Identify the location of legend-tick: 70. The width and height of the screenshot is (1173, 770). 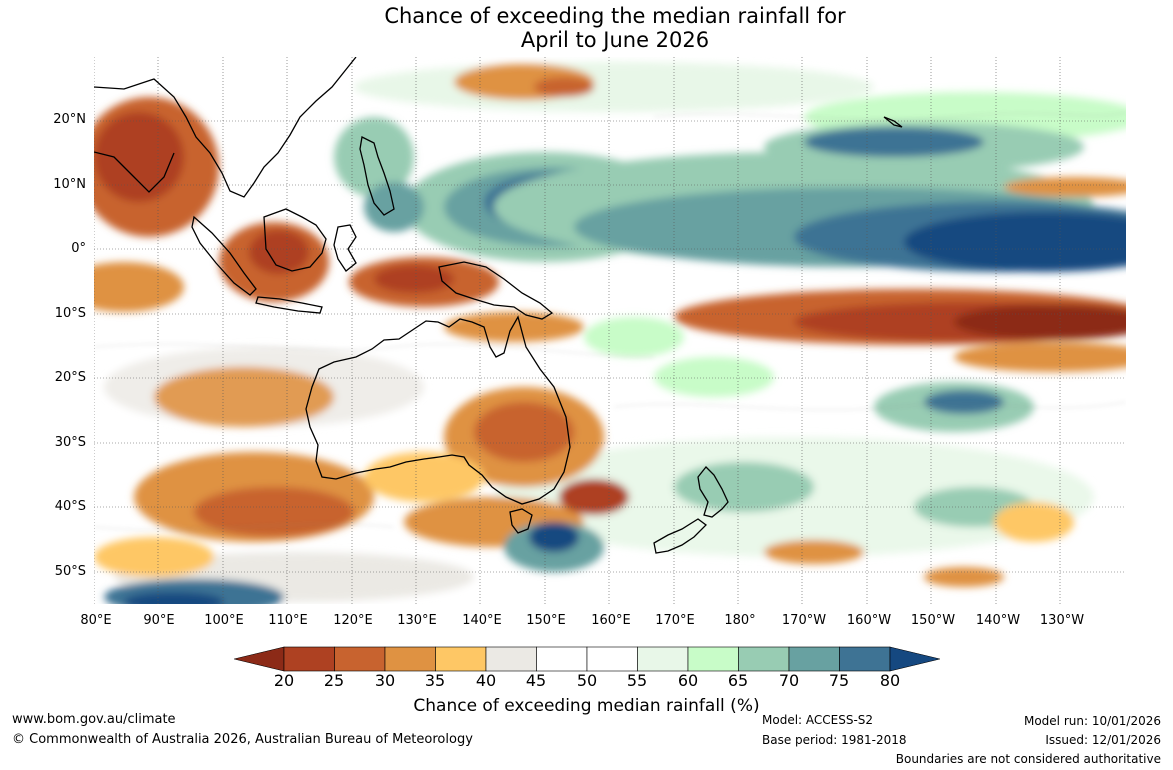
(789, 680).